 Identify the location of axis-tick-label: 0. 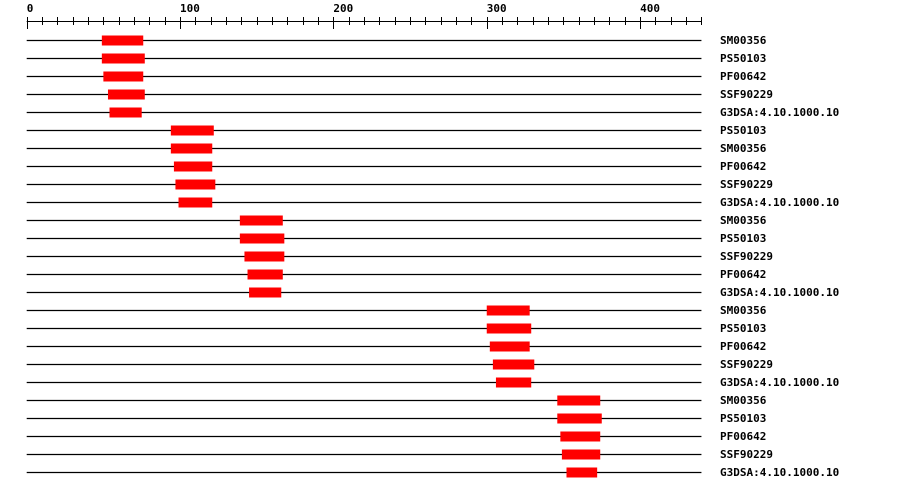
(30, 8).